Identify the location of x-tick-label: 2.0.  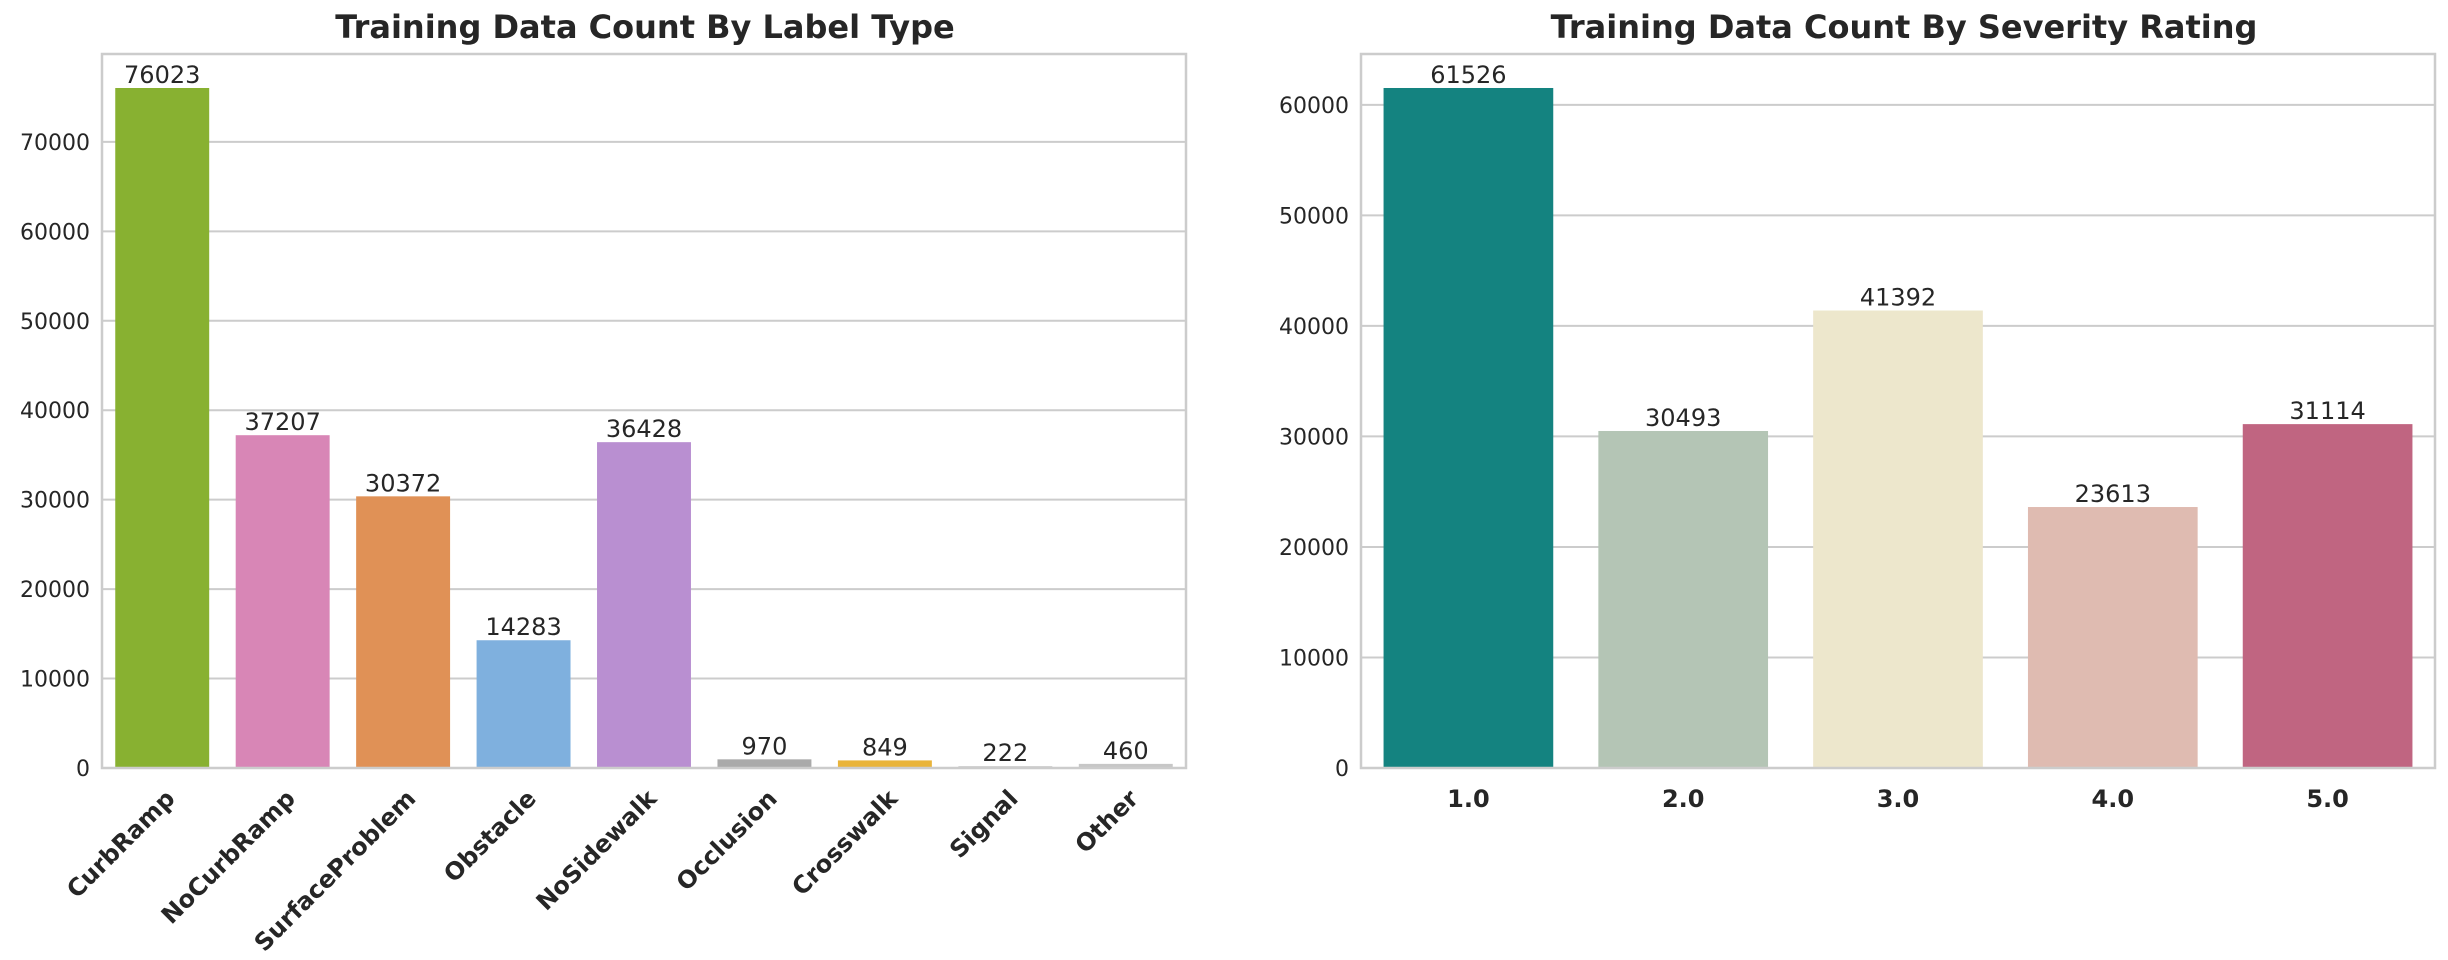
(1683, 799).